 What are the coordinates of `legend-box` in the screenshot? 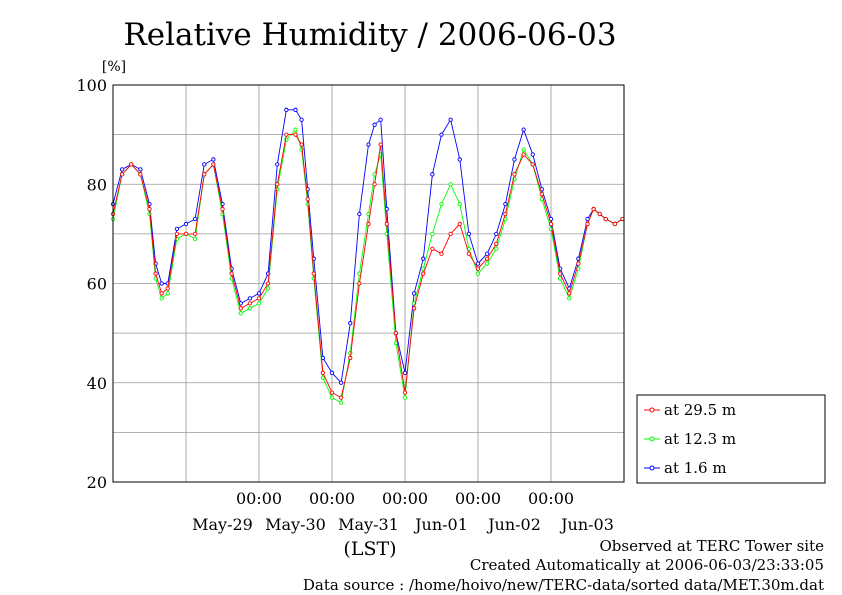 It's located at (731, 439).